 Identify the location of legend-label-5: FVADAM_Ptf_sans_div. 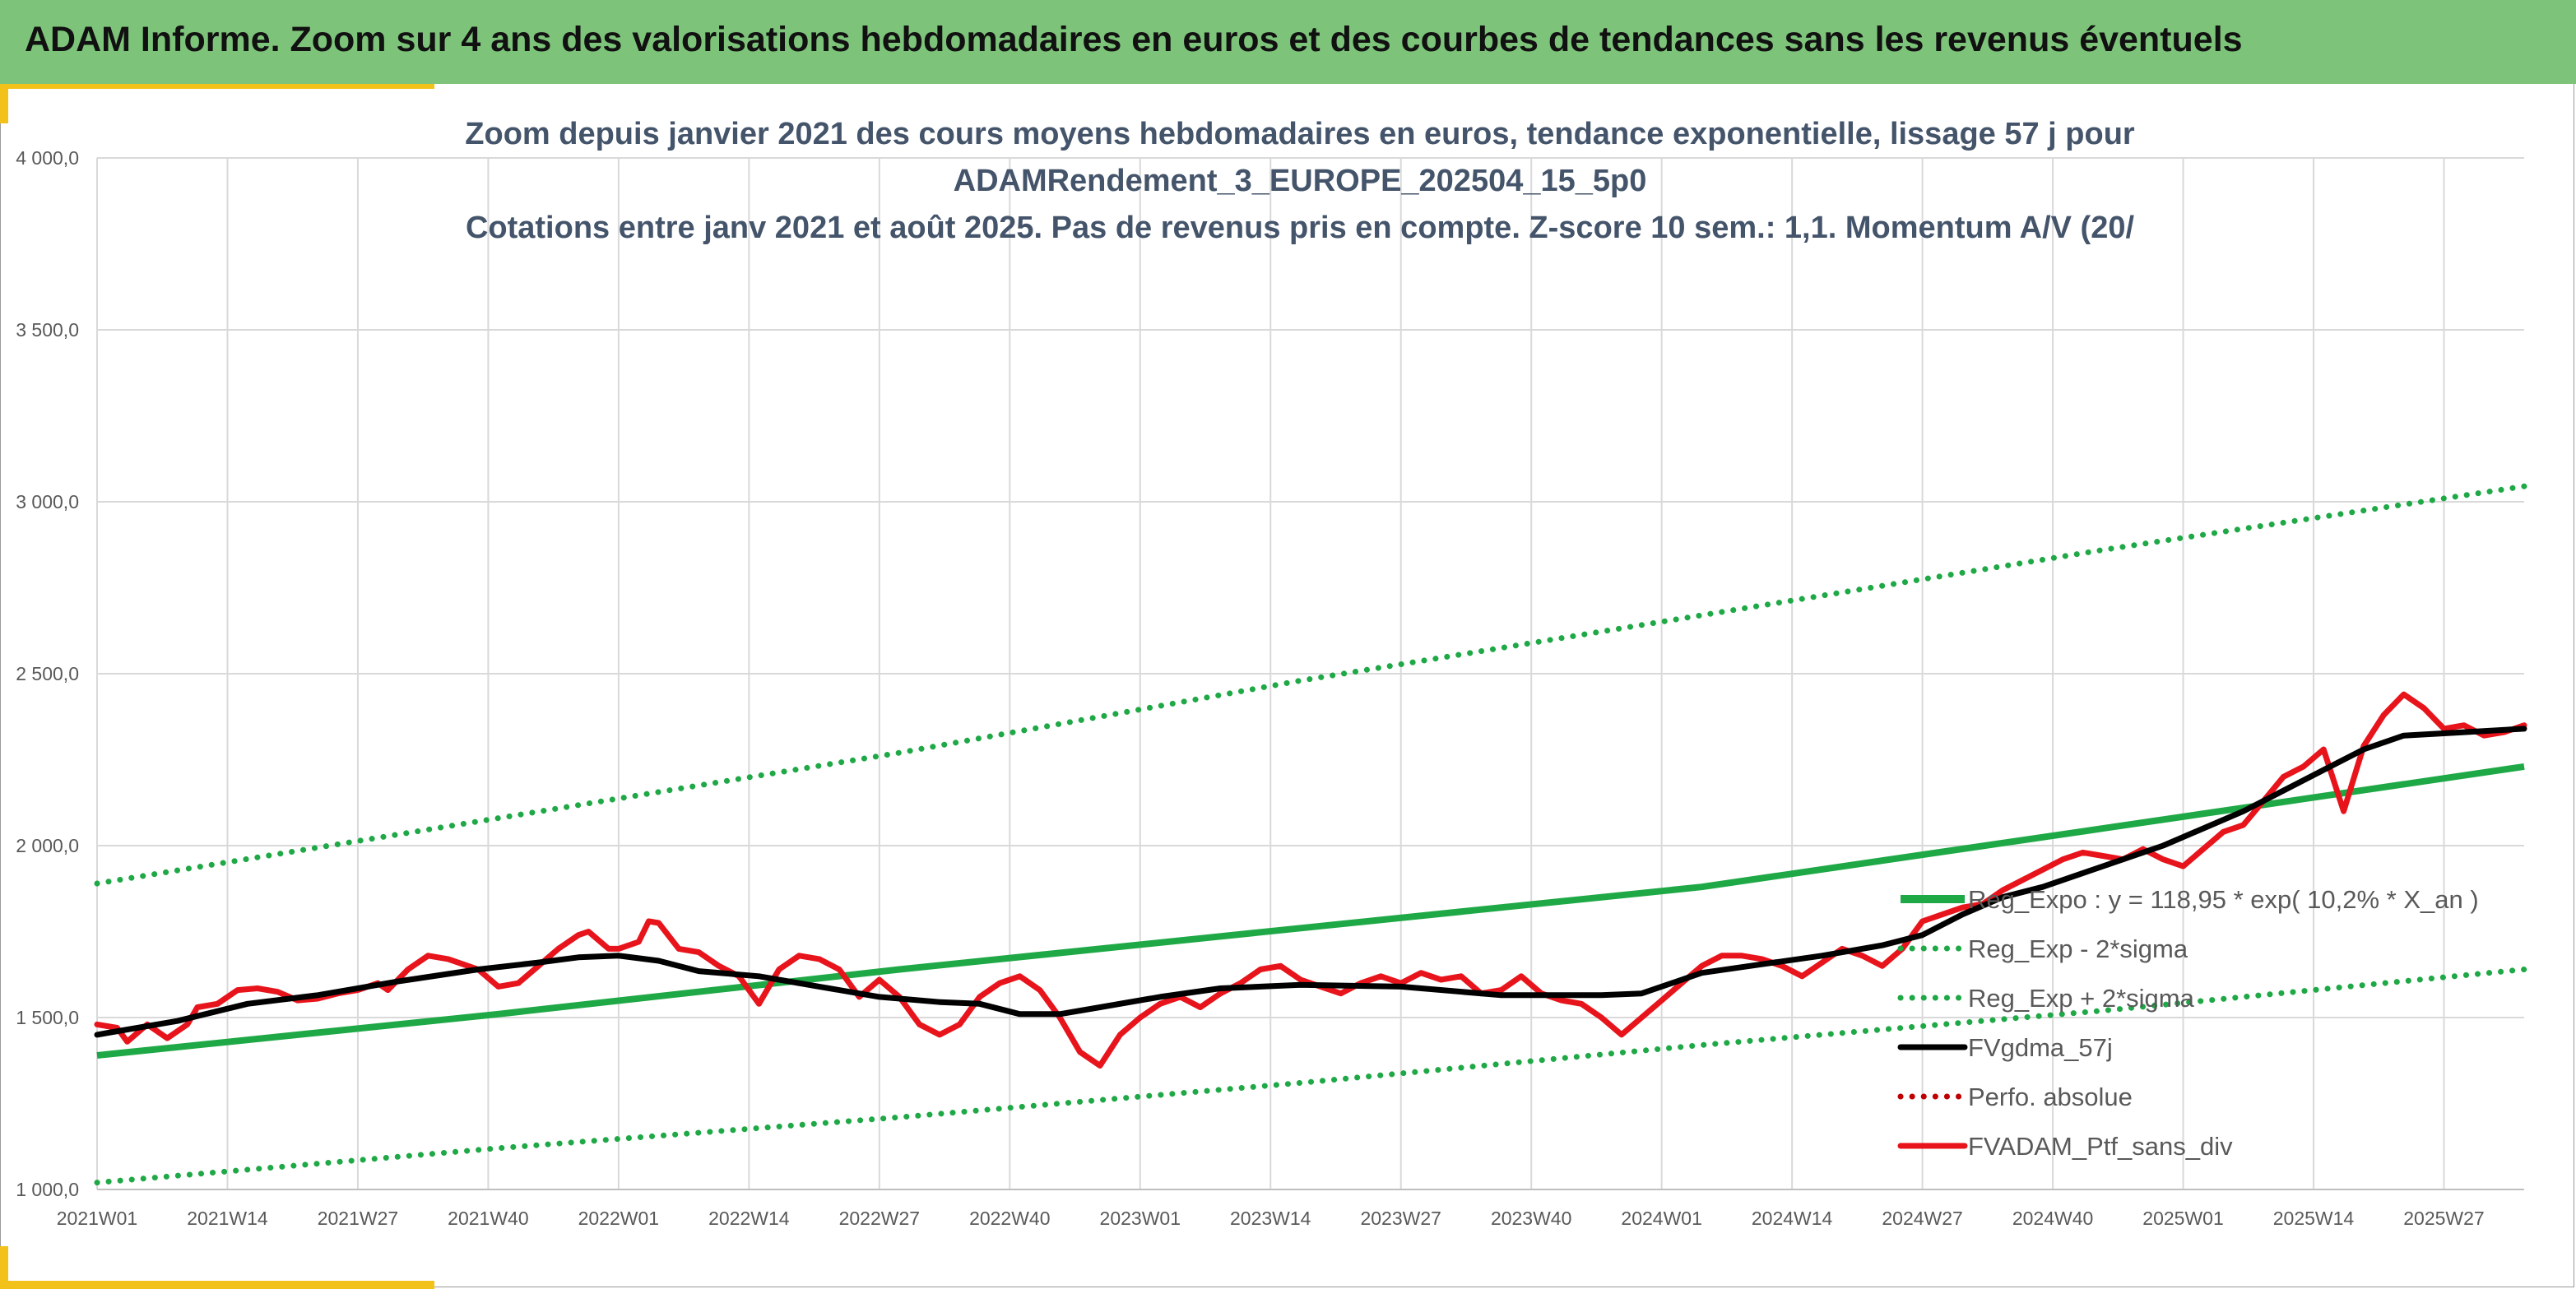
(2101, 1146).